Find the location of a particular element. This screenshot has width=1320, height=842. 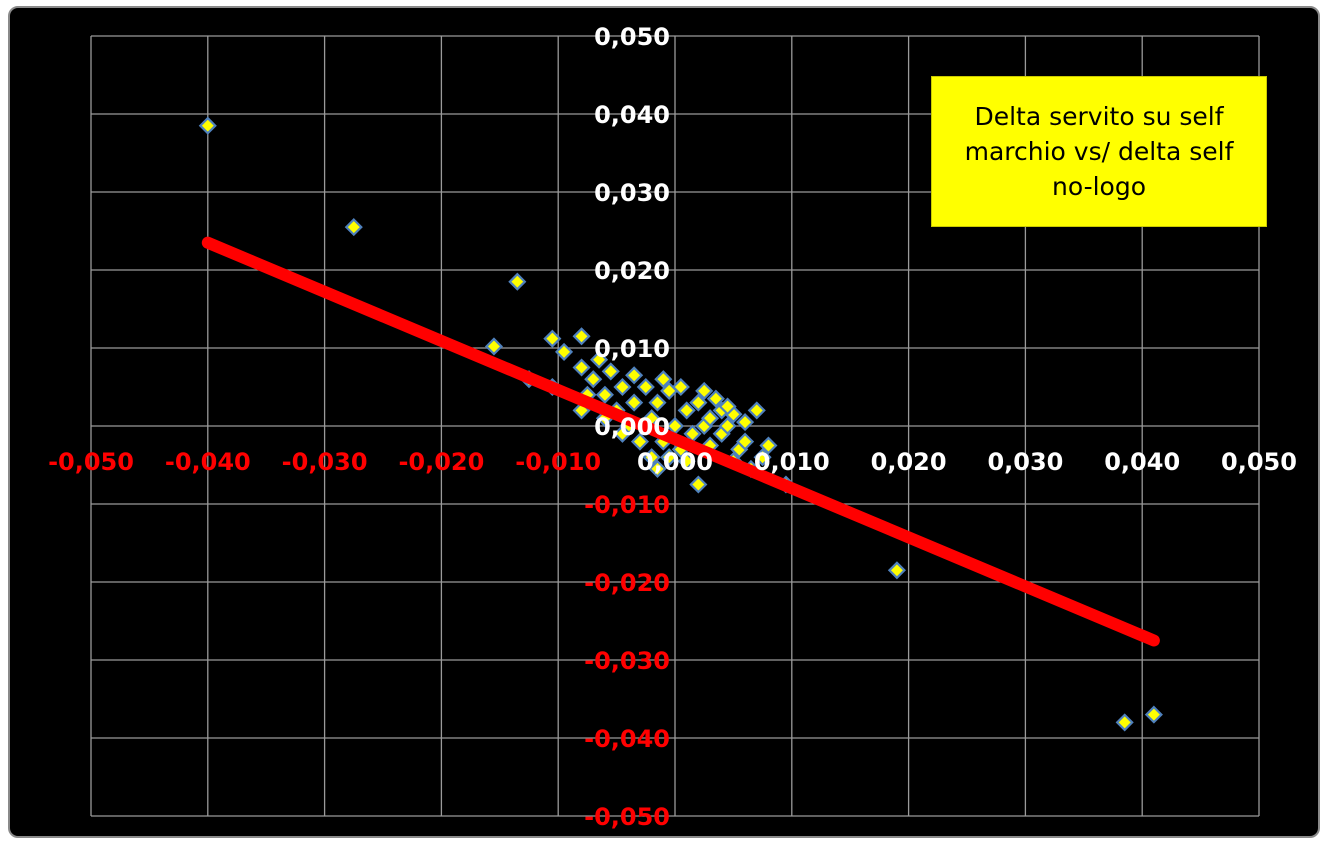

x-tick-label: -0,010 is located at coordinates (558, 462).